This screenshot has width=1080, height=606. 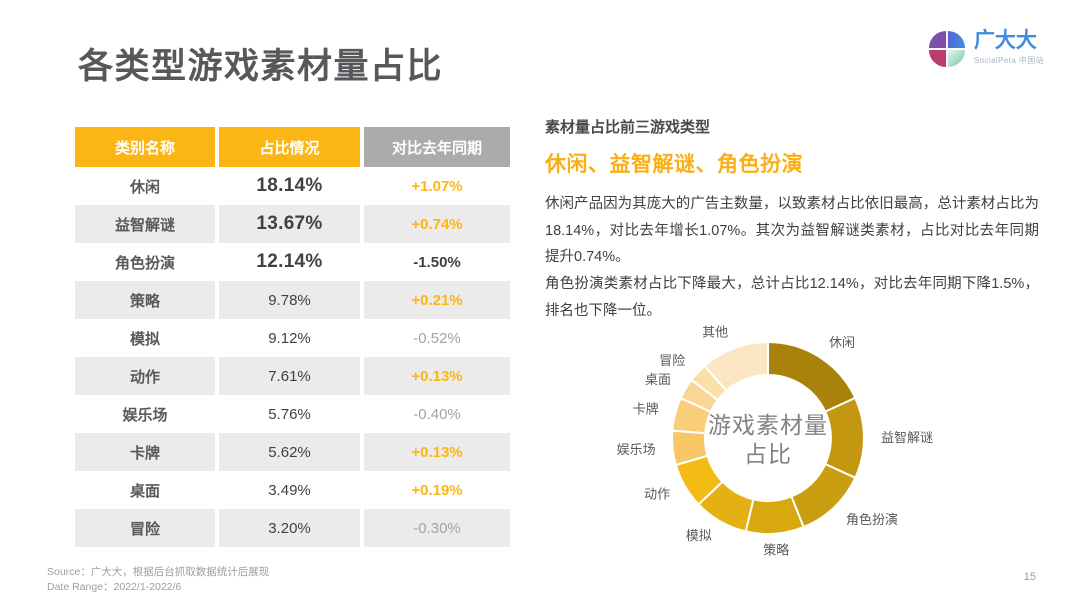 What do you see at coordinates (636, 449) in the screenshot?
I see `donut-slice-label: 娱乐场` at bounding box center [636, 449].